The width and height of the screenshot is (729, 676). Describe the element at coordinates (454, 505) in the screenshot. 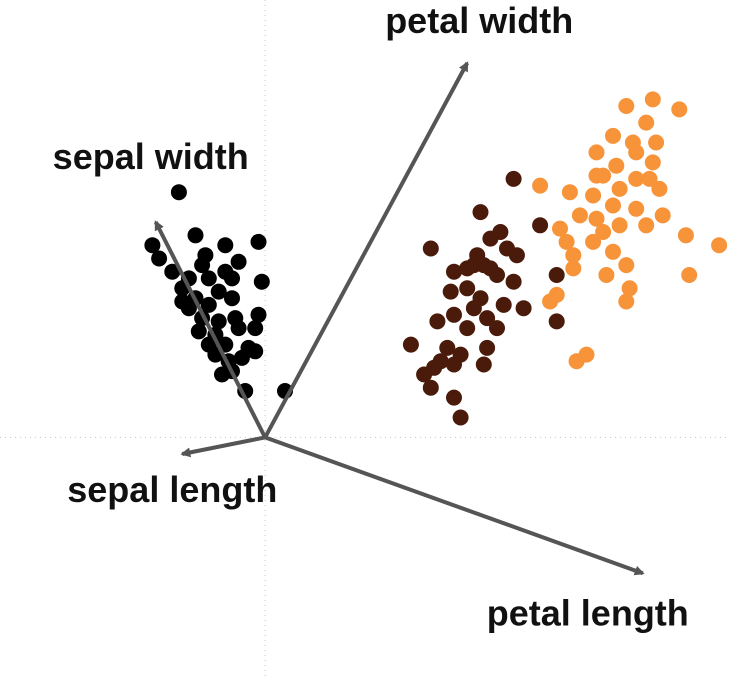

I see `petal-length-arrow` at that location.